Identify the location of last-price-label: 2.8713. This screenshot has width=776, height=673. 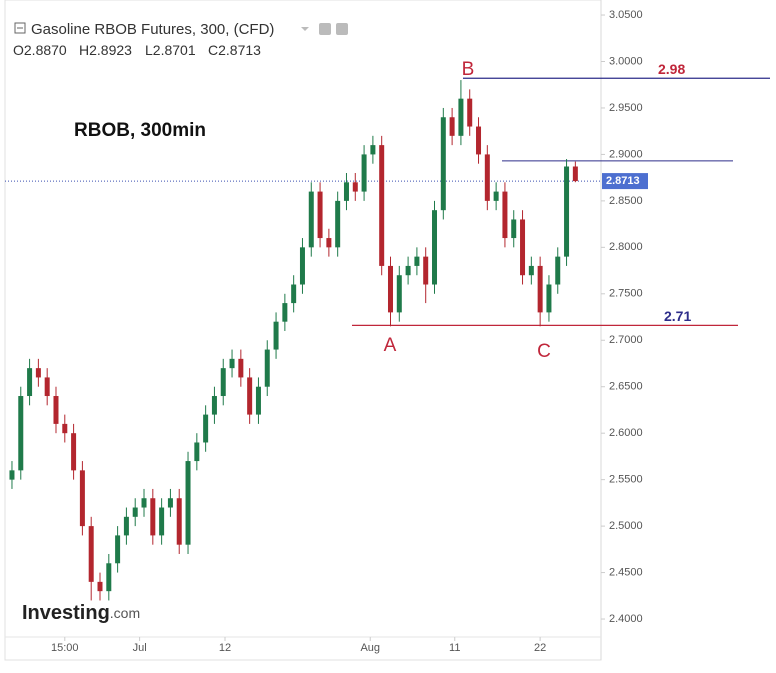
(623, 181).